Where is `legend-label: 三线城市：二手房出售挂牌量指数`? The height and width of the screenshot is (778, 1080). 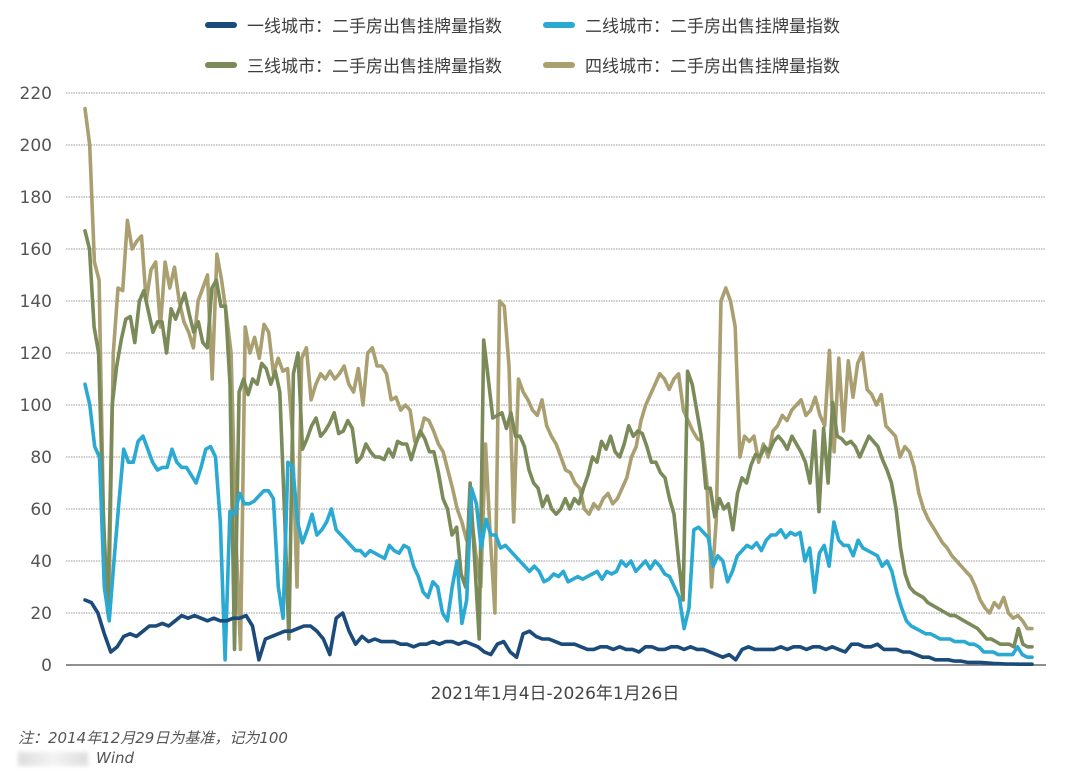 legend-label: 三线城市：二手房出售挂牌量指数 is located at coordinates (374, 67).